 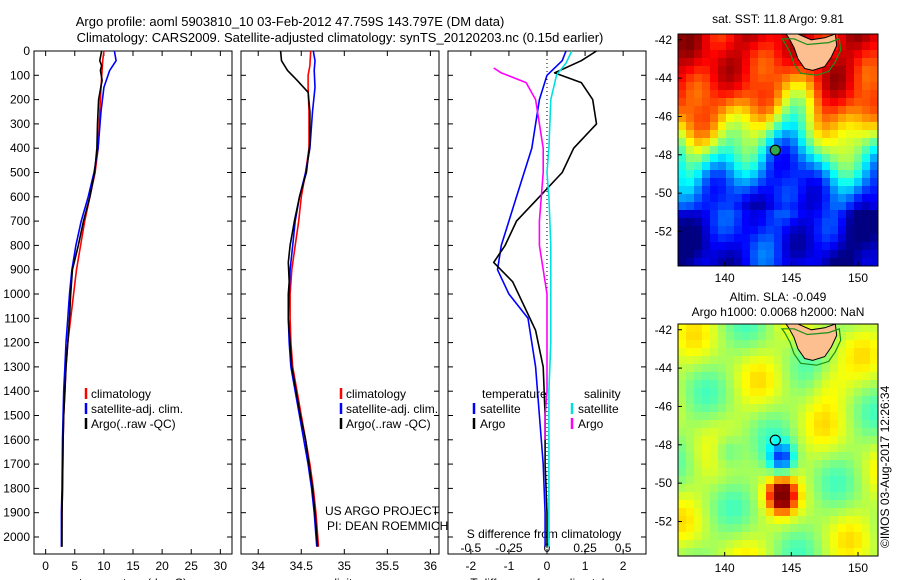 I want to click on series-line-temperature-satellite, so click(x=531, y=298).